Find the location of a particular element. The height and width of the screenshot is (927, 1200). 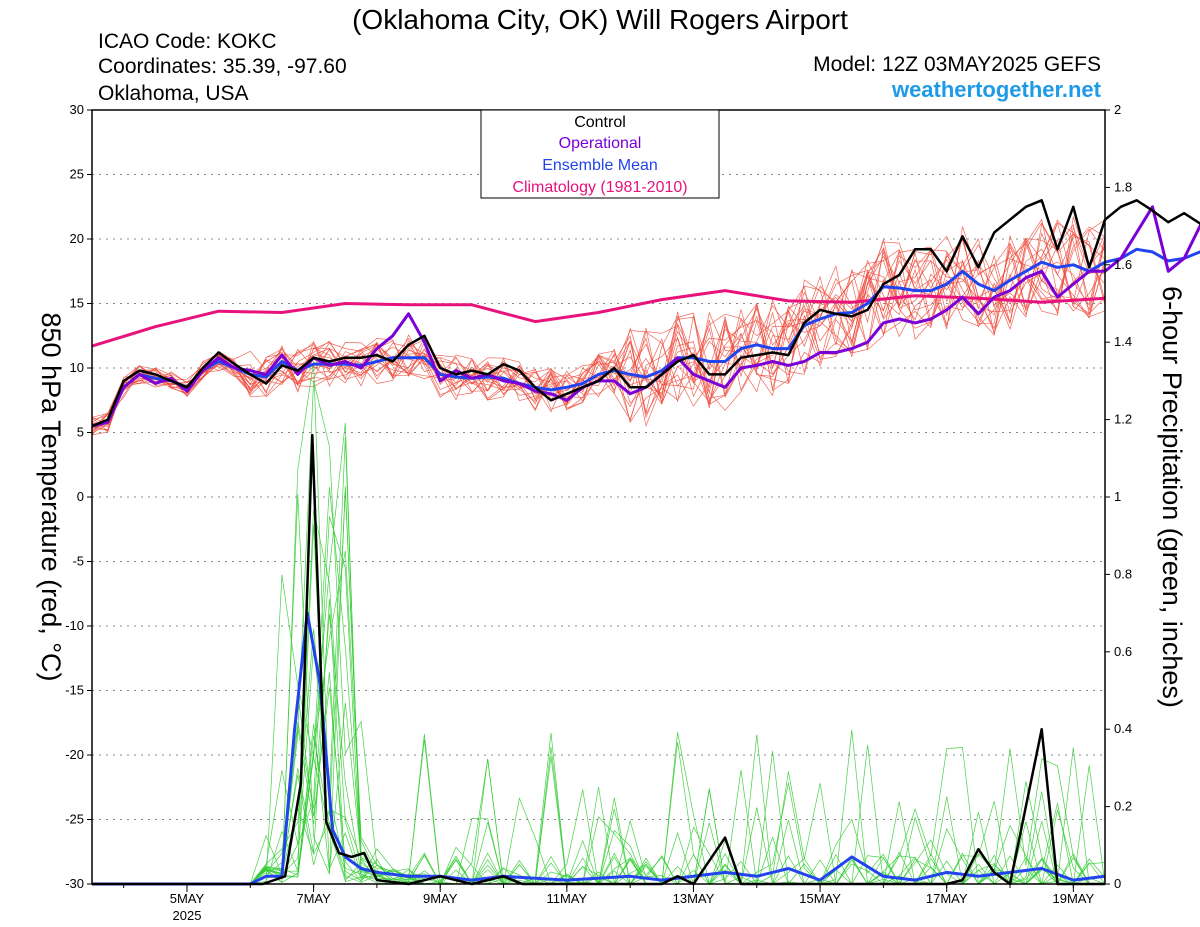

y-tick-label: -5 is located at coordinates (78, 561).